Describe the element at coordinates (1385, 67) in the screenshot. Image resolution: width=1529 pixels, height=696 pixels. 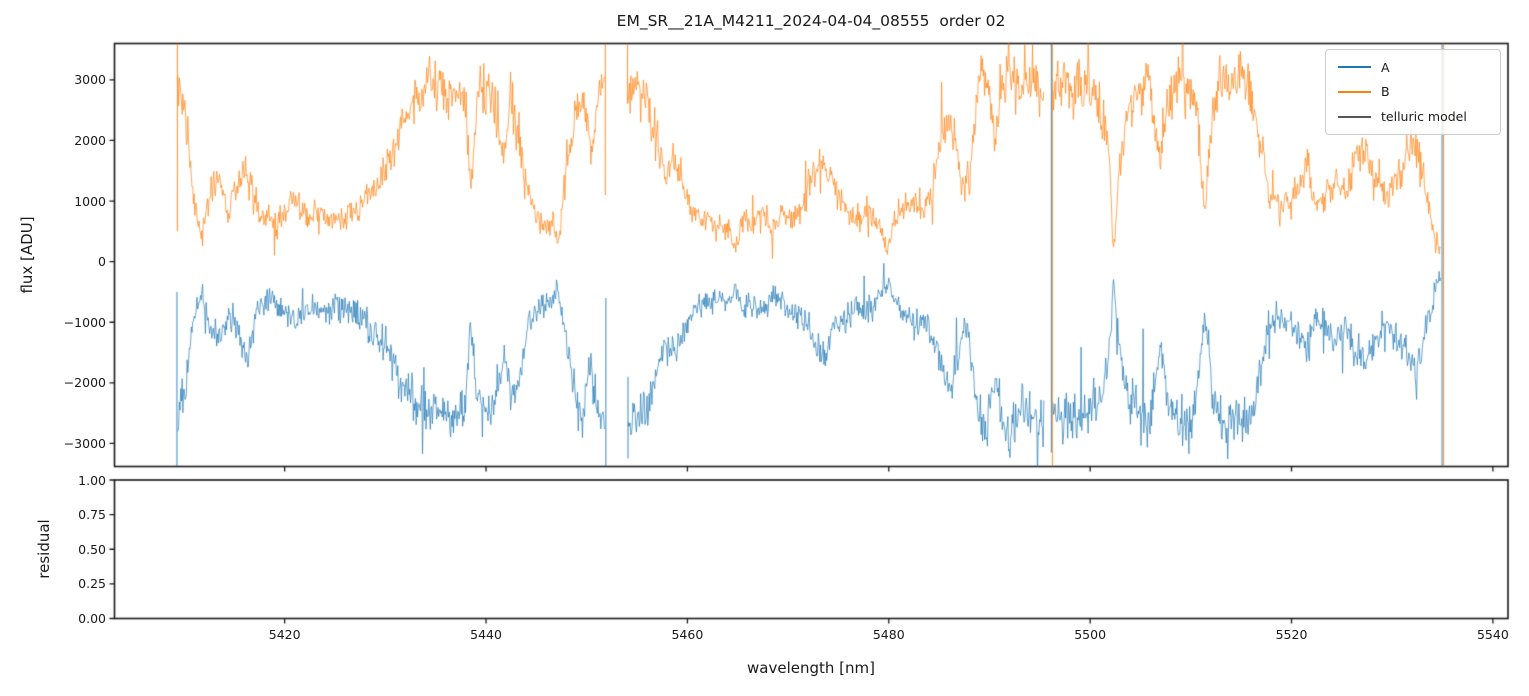
I see `legend-label-a: A` at that location.